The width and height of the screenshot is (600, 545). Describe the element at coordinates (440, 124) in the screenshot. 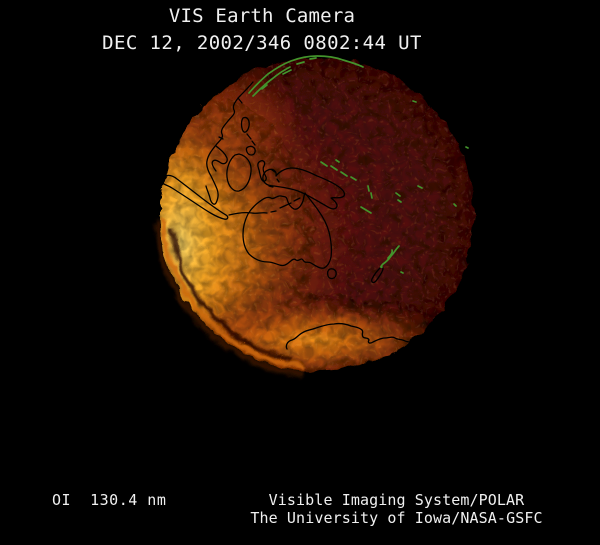

I see `islands-micronesia` at that location.